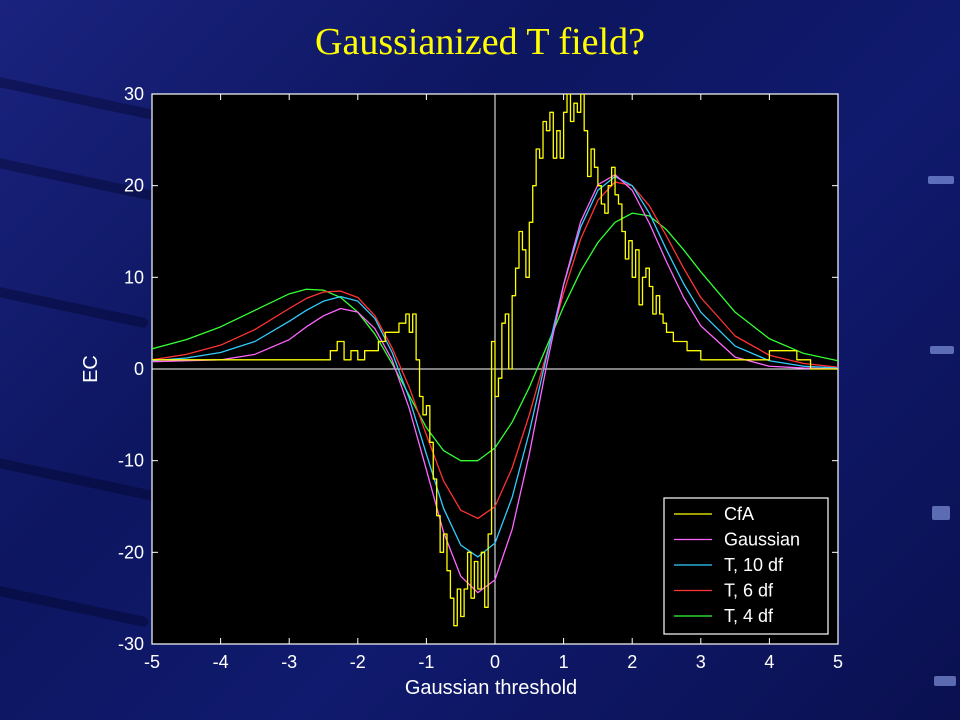 This screenshot has width=960, height=720. Describe the element at coordinates (289, 662) in the screenshot. I see `x-tick-label: -3` at that location.